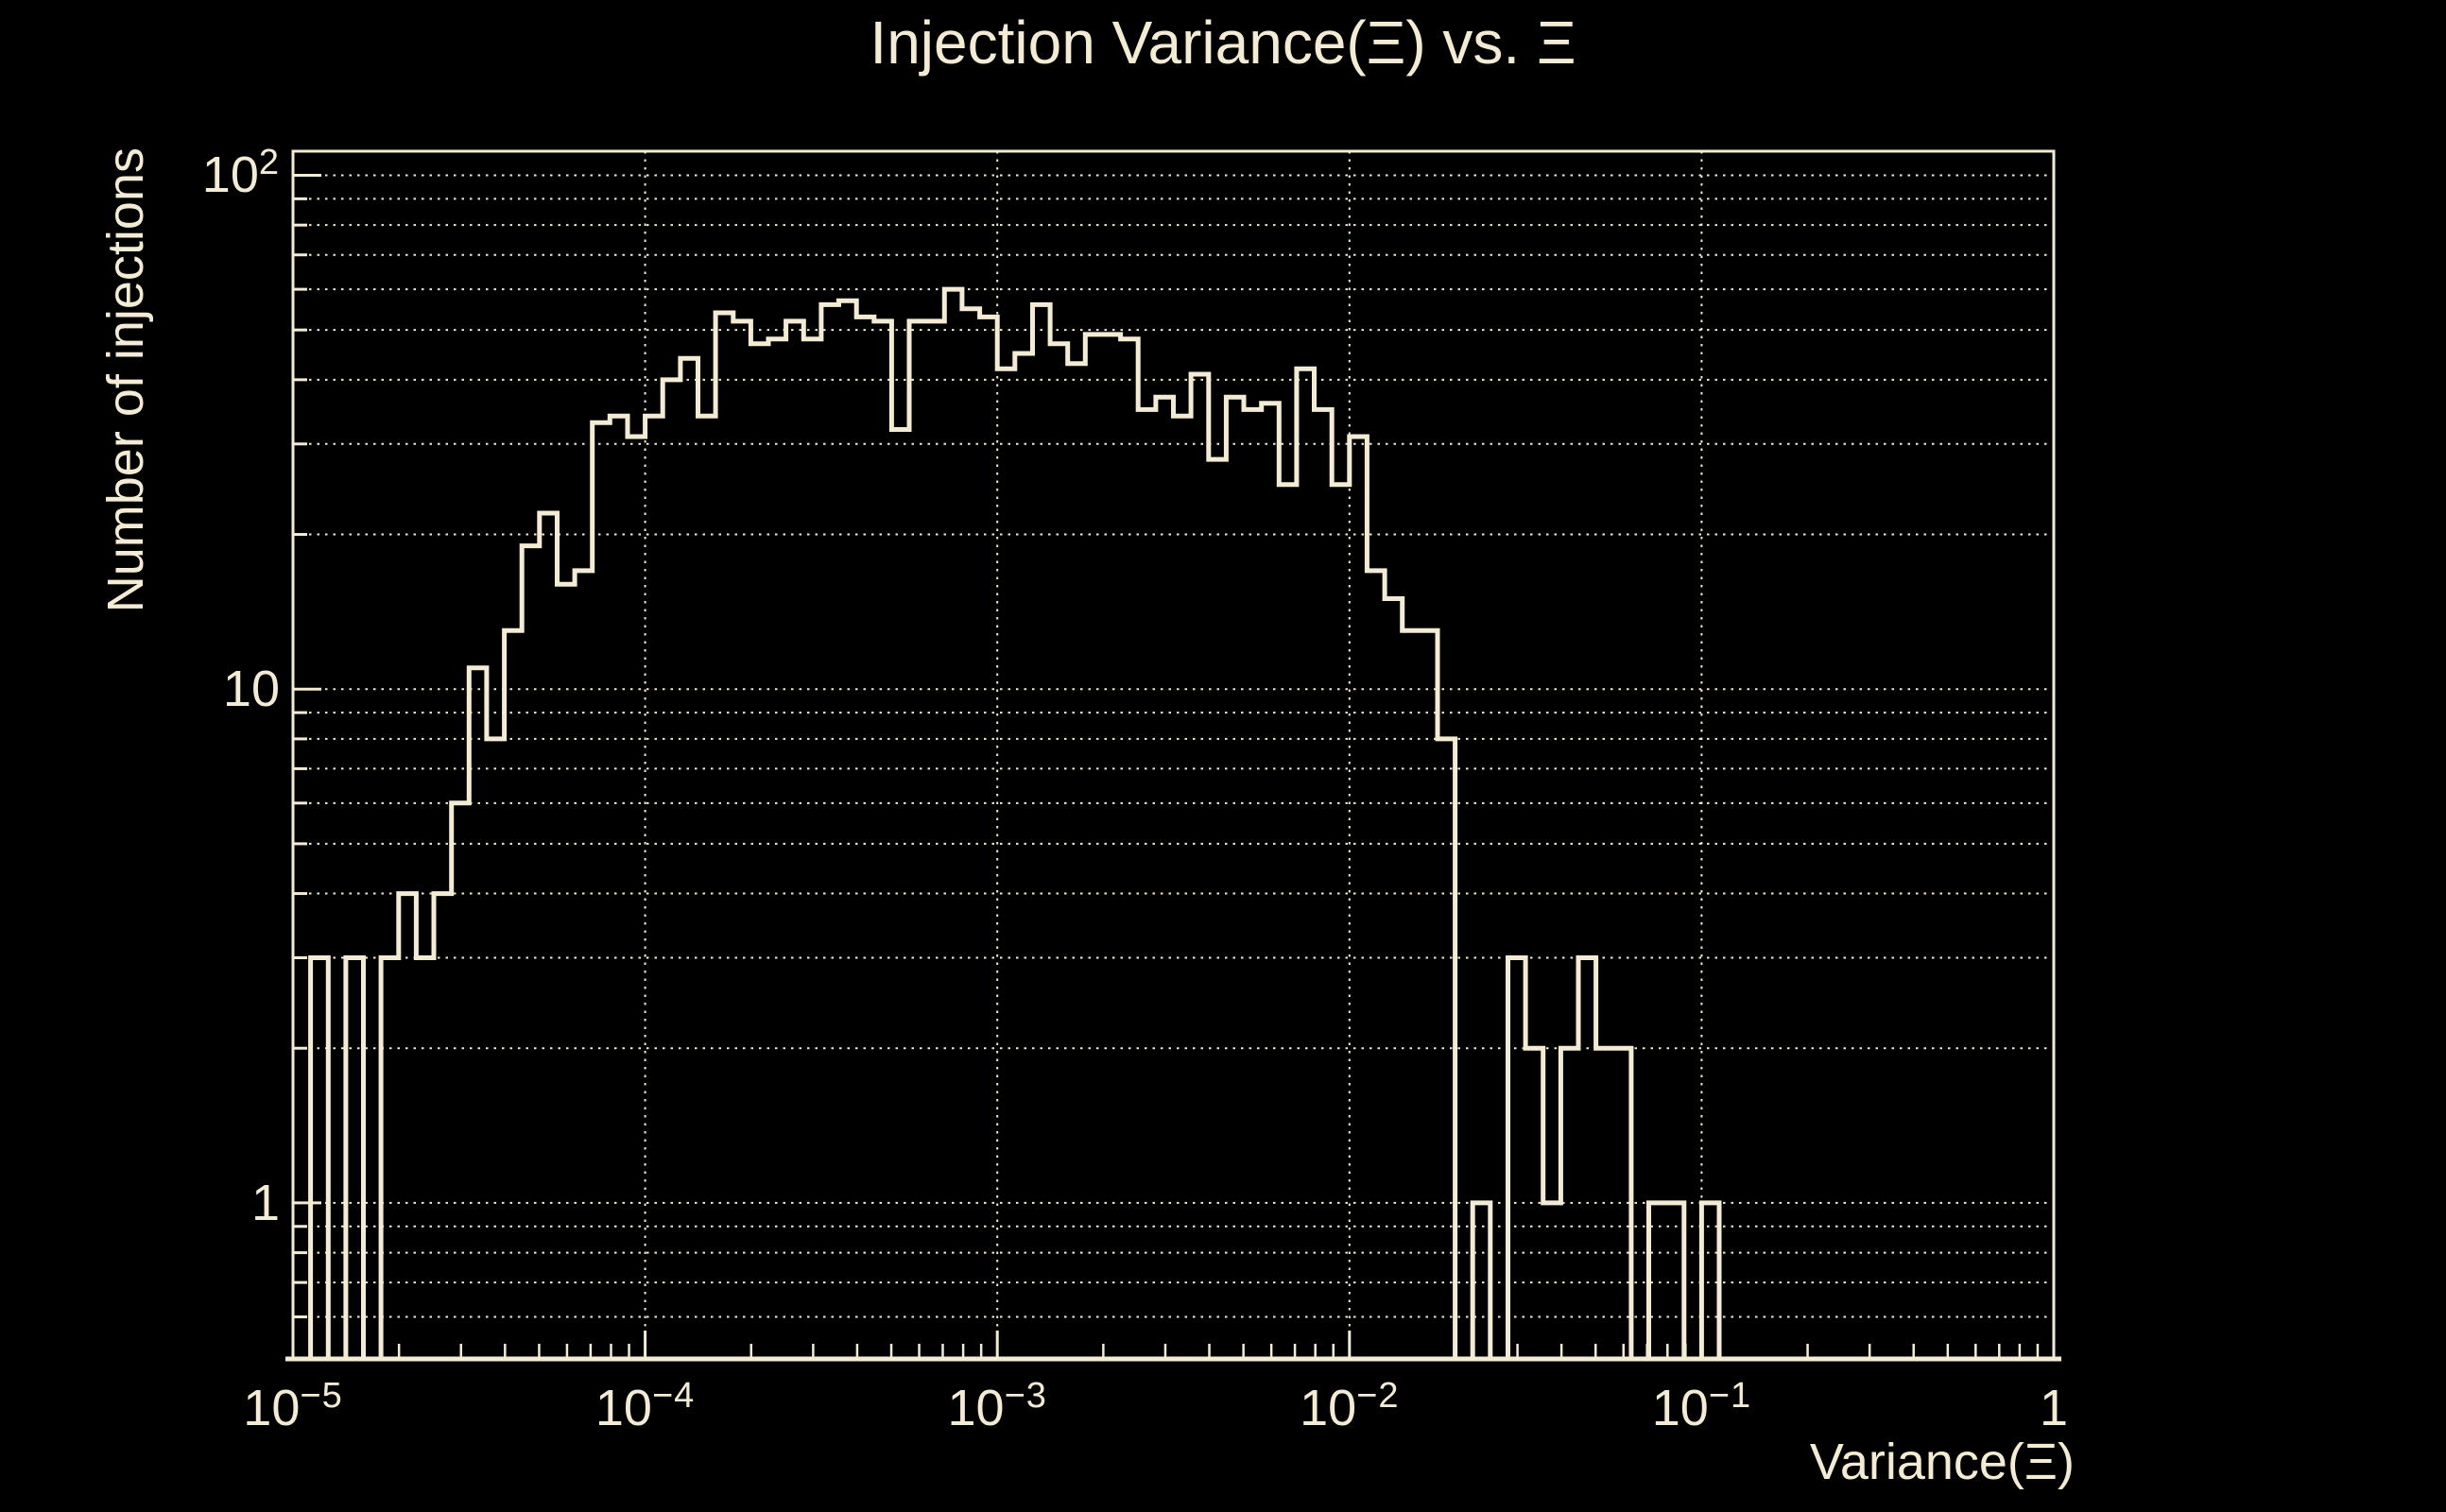 This screenshot has height=1512, width=2446. I want to click on x-tick-label: 10⁻³, so click(997, 1406).